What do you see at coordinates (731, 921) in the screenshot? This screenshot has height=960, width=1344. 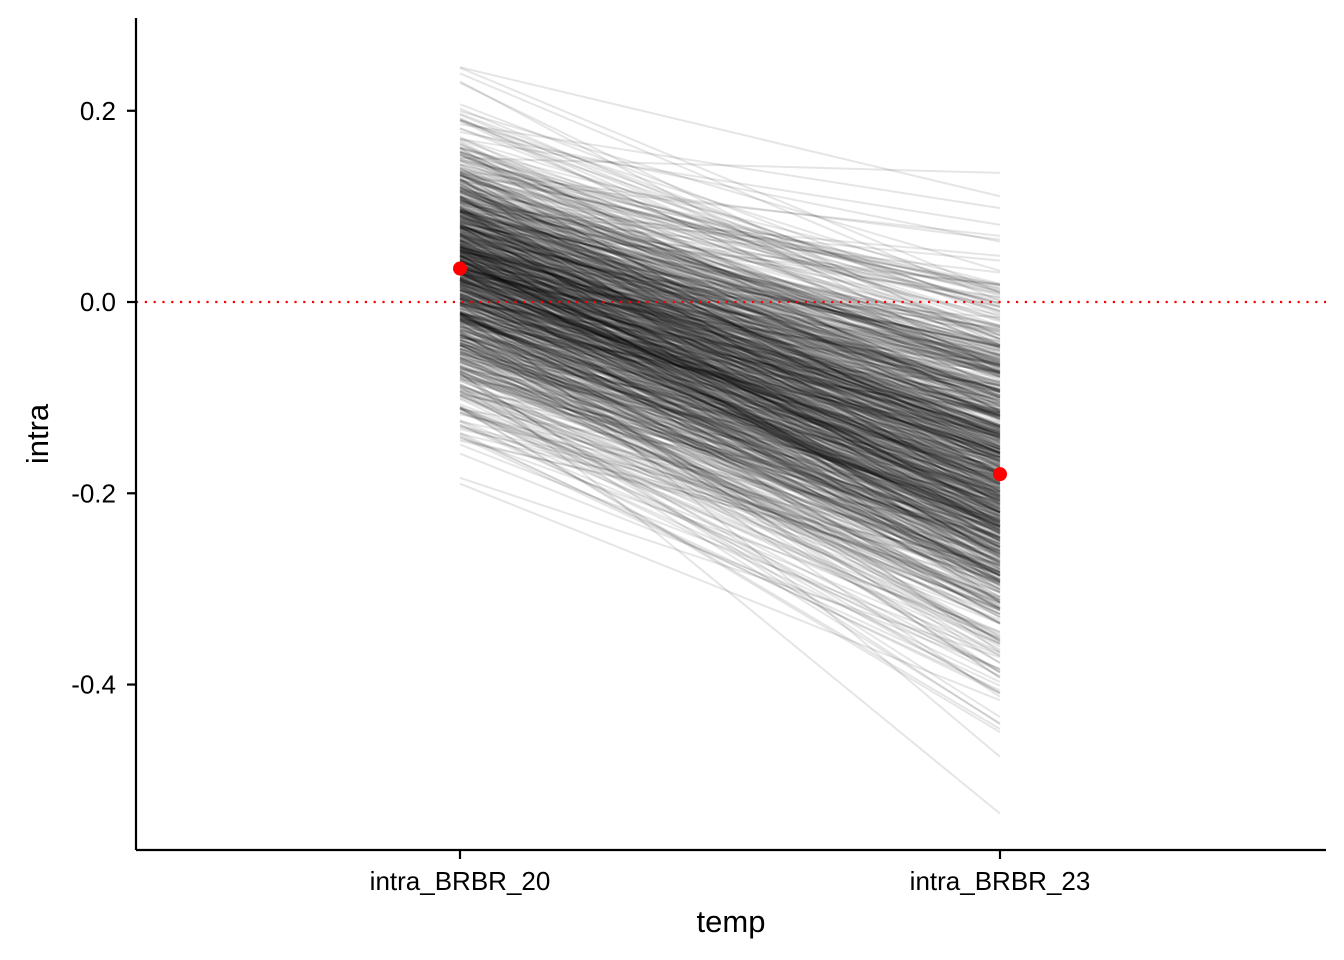 I see `x-axis-title: temp` at bounding box center [731, 921].